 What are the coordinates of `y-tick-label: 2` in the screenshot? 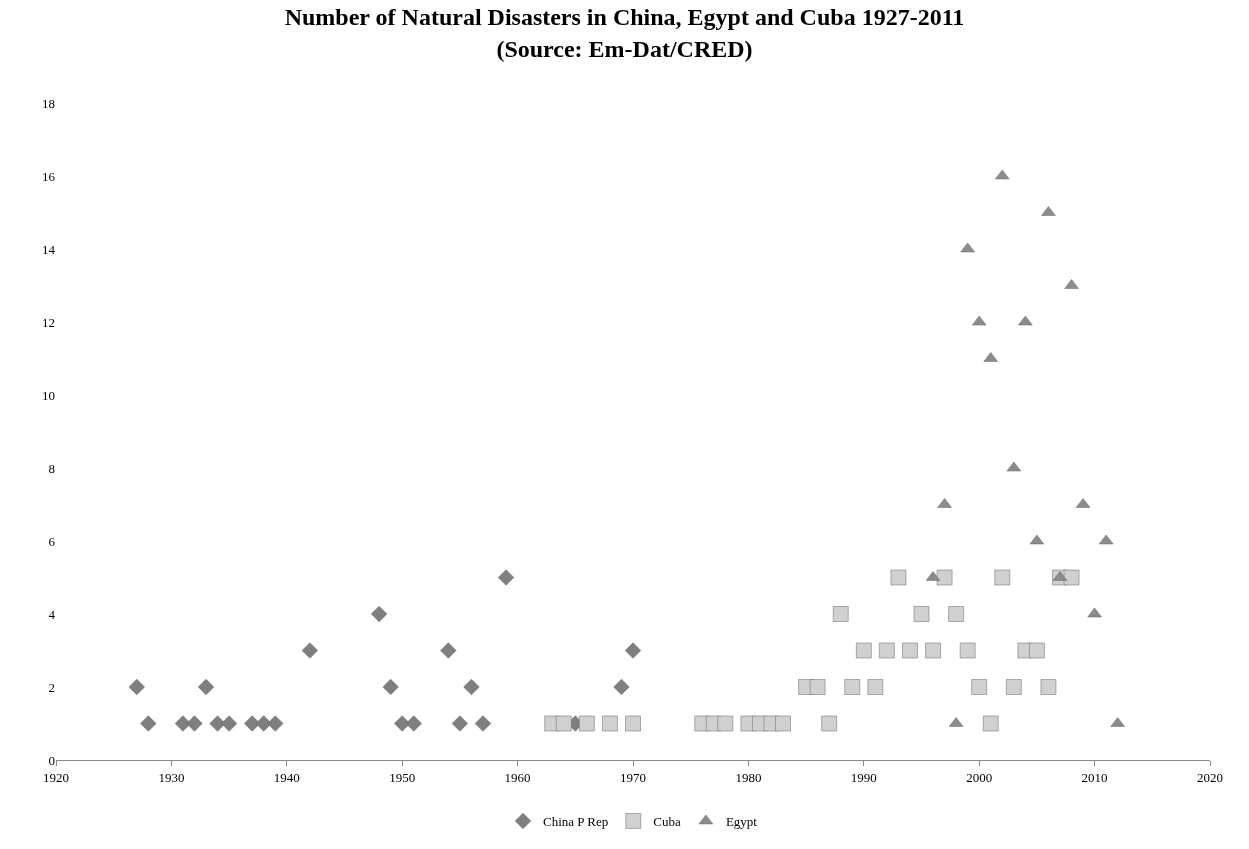 It's located at (51, 687).